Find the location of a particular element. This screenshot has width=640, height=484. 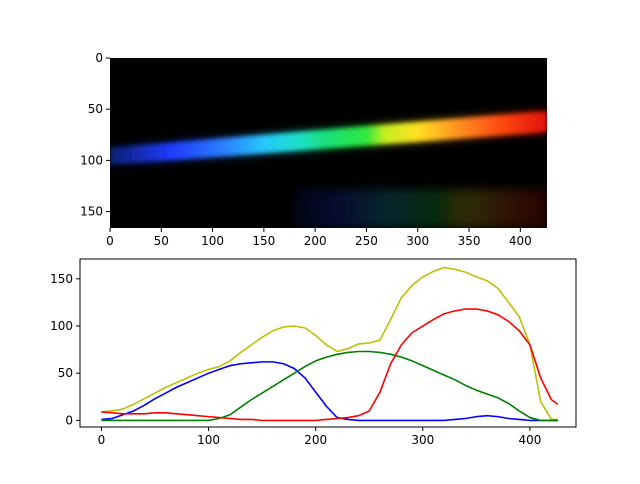

image-y-tick-label: 150 is located at coordinates (91, 212).